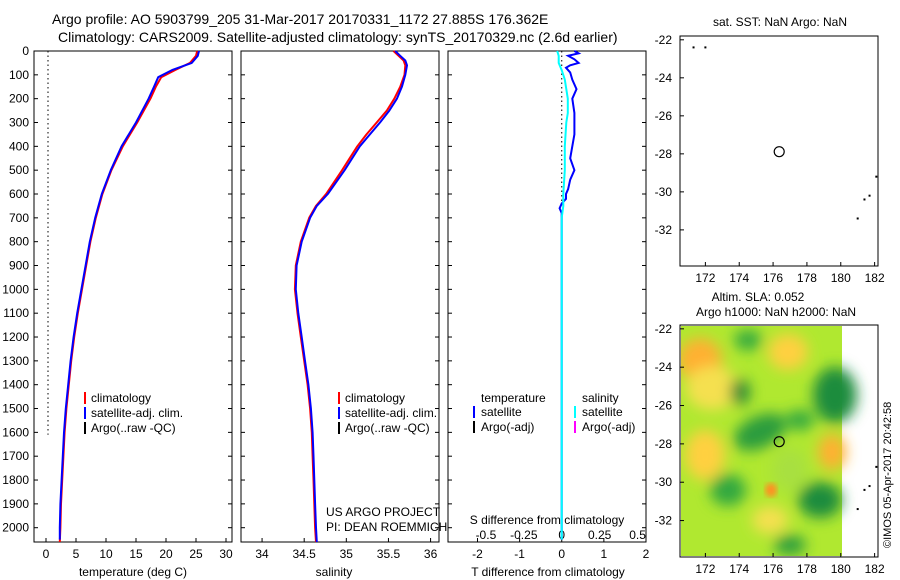 Image resolution: width=900 pixels, height=580 pixels. What do you see at coordinates (334, 572) in the screenshot?
I see `salinity-axis-label: salinity` at bounding box center [334, 572].